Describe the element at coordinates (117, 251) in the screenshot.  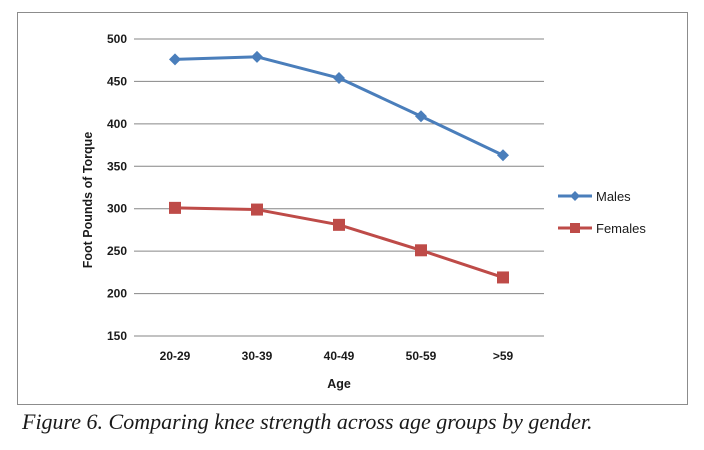
I see `y-tick-label: 250` at that location.